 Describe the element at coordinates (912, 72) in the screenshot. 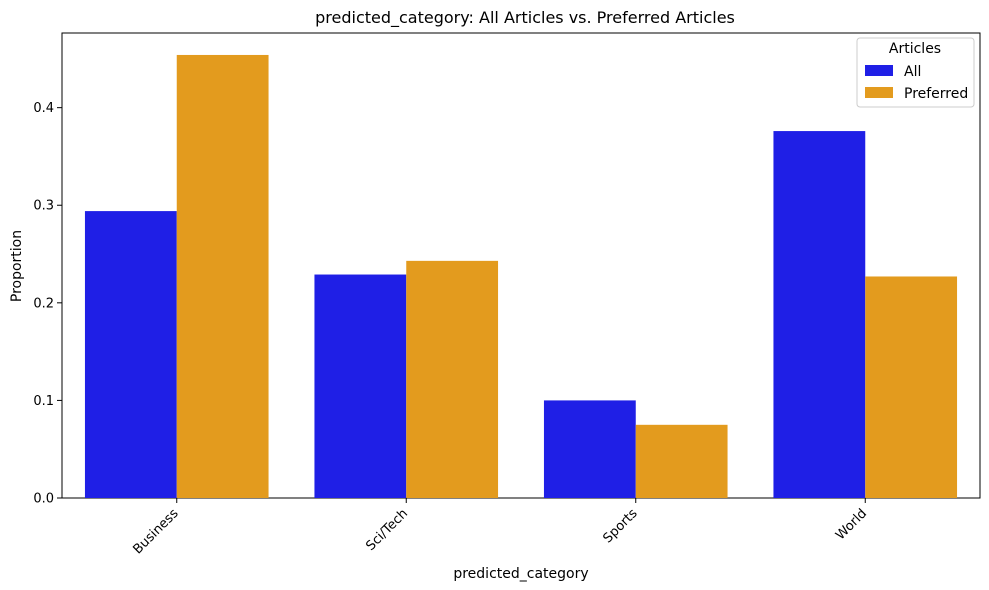

I see `legend-label-all: All` at that location.